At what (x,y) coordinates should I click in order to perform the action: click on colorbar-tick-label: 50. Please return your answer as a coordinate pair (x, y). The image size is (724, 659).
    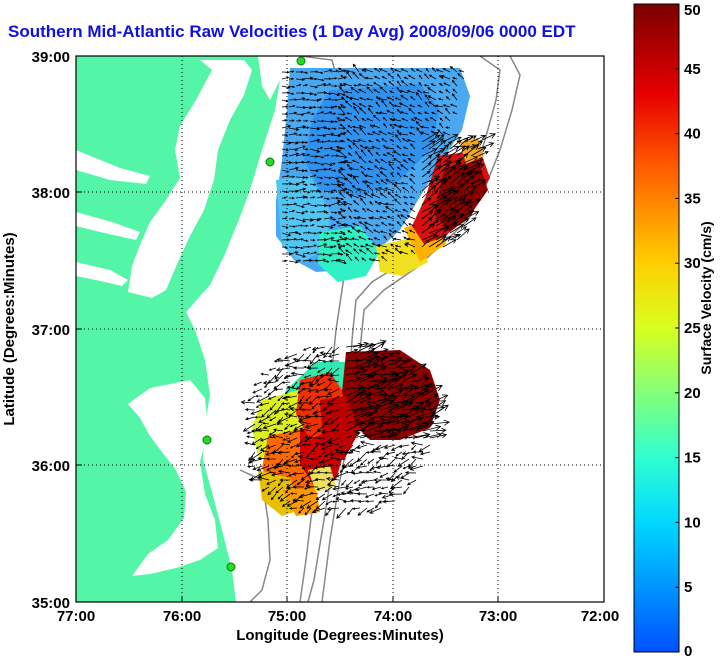
    Looking at the image, I should click on (692, 10).